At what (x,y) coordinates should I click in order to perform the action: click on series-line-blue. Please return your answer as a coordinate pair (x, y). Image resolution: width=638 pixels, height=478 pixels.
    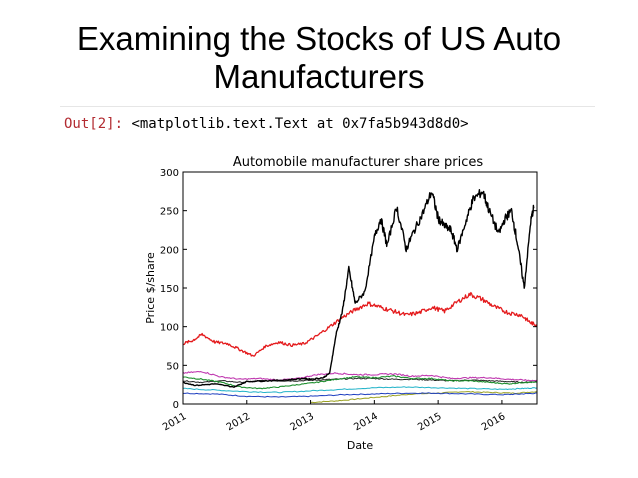
    Looking at the image, I should click on (360, 395).